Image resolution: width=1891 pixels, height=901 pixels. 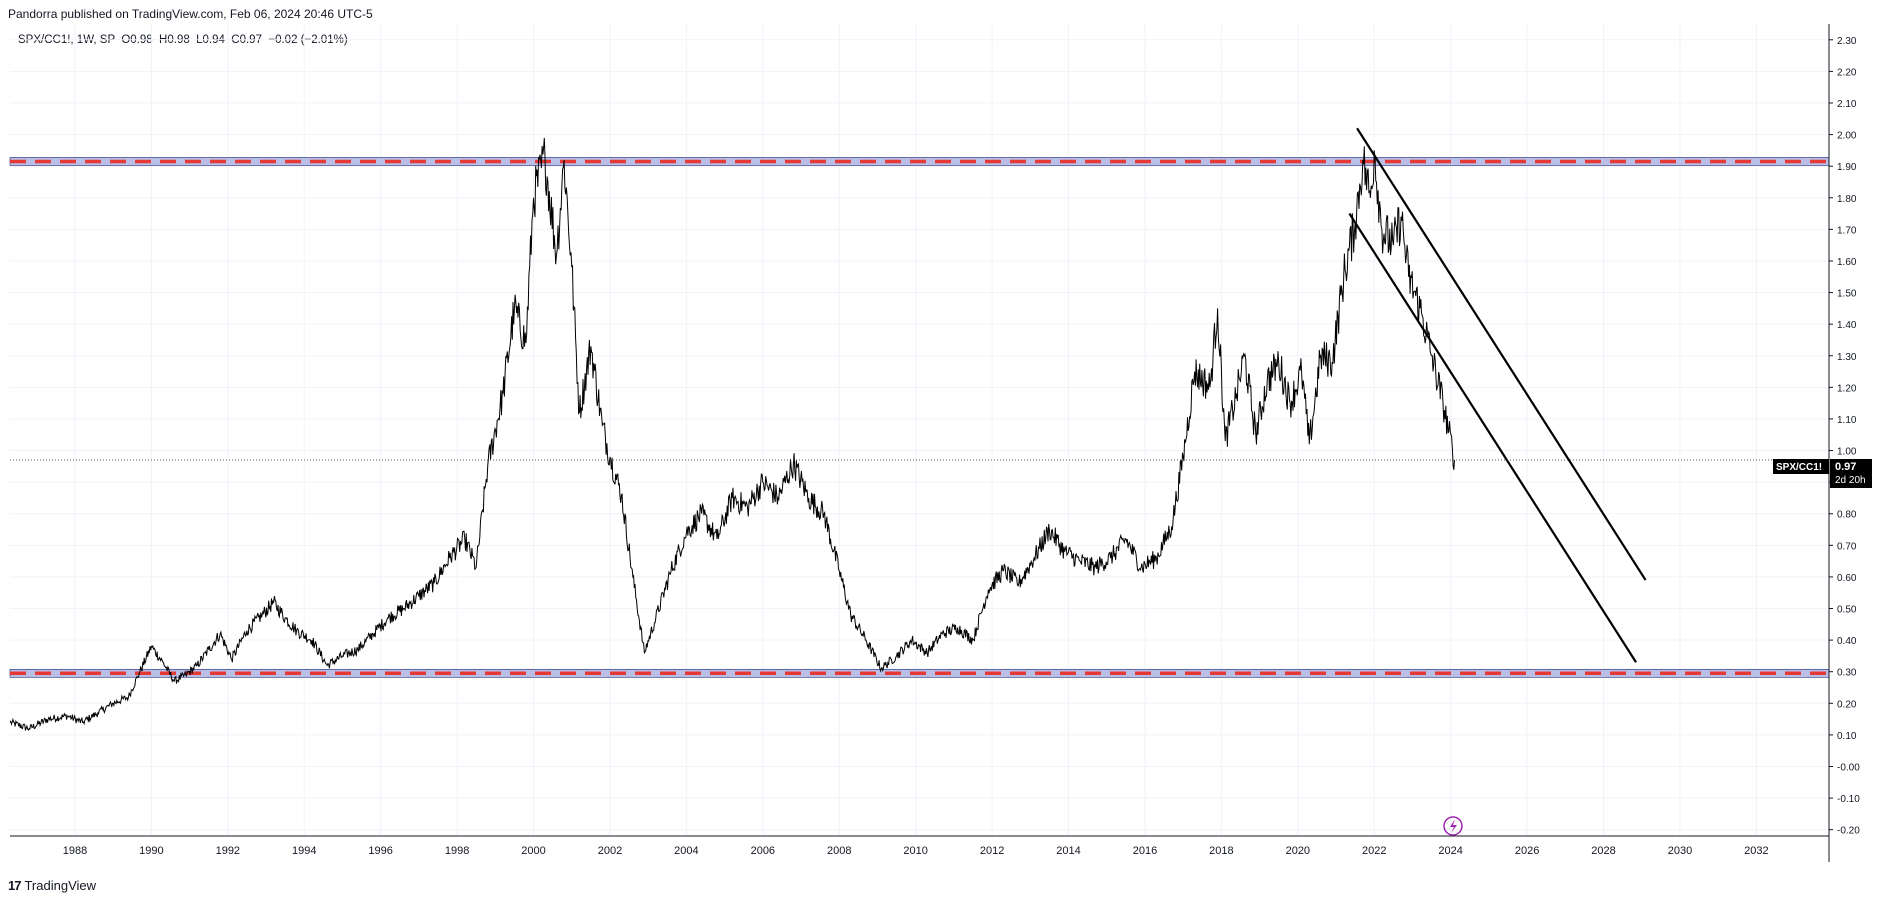 What do you see at coordinates (1603, 851) in the screenshot?
I see `x-tick-label: 2028` at bounding box center [1603, 851].